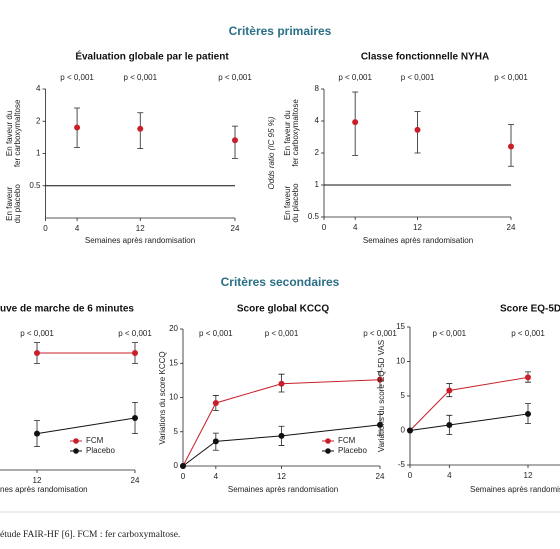 This screenshot has width=560, height=549. What do you see at coordinates (162, 397) in the screenshot?
I see `y-axis-label: Variations du score KCCQ` at bounding box center [162, 397].